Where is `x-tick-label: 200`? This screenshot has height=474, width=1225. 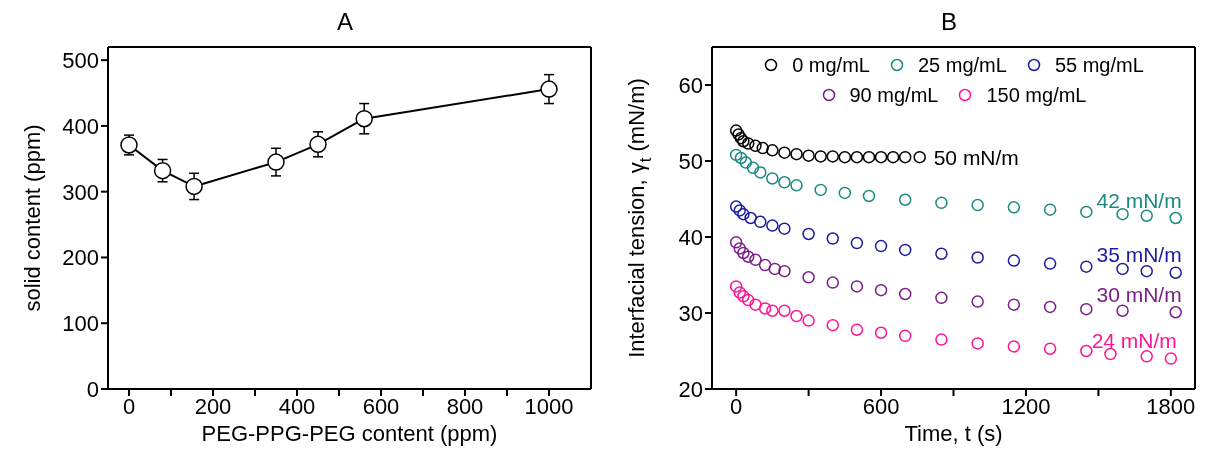 x-tick-label: 200 is located at coordinates (213, 406).